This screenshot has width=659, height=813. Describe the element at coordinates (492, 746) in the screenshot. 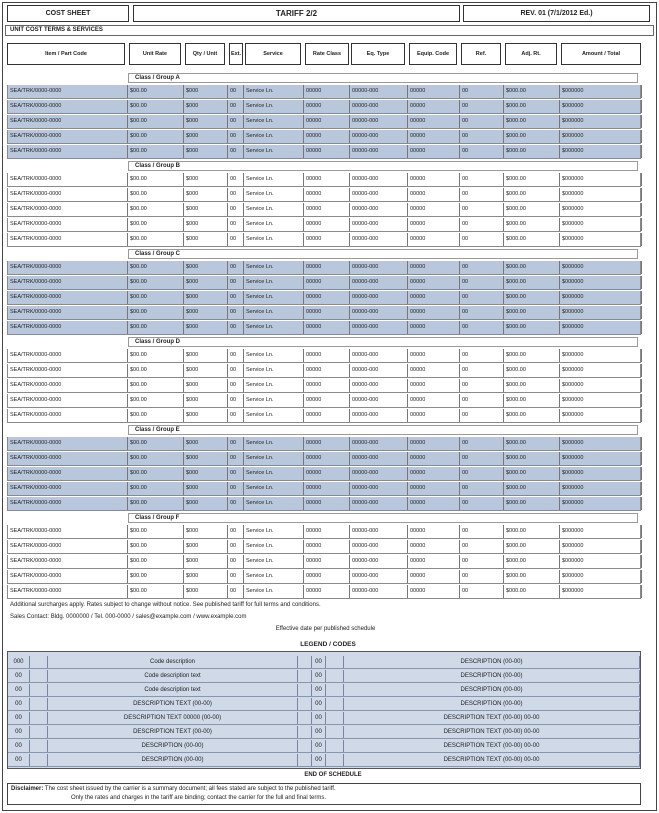

I see `legend-cell: DESCRIPTION TEXT (00-00) 00-00` at that location.